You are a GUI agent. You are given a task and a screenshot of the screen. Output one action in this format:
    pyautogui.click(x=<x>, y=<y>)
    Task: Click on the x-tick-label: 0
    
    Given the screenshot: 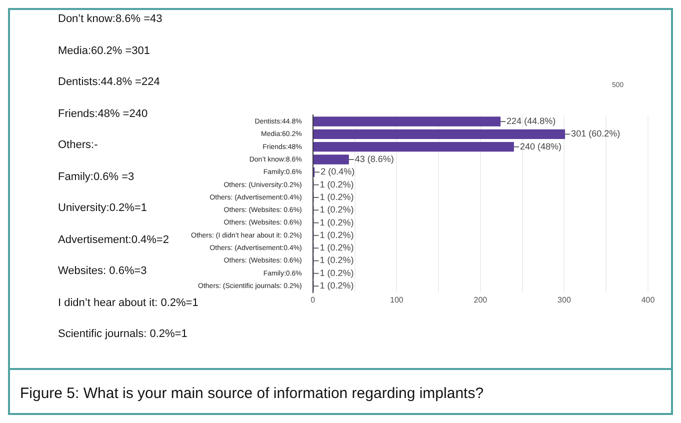 What is the action you would take?
    pyautogui.click(x=313, y=299)
    